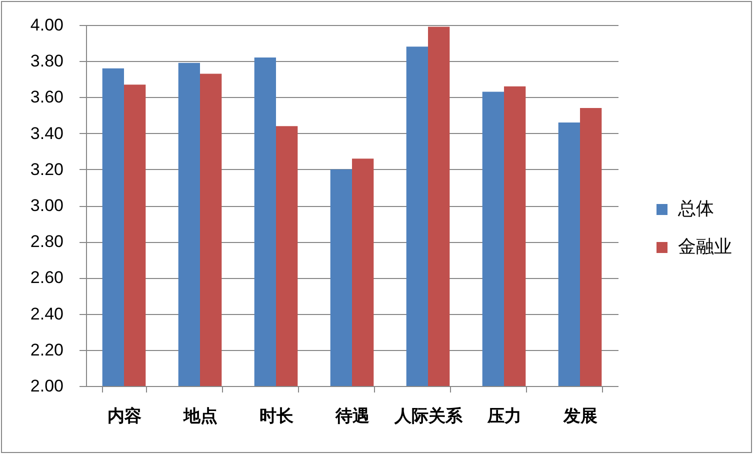 This screenshot has width=753, height=454. Describe the element at coordinates (47, 350) in the screenshot. I see `y-tick-label: 2.20` at that location.